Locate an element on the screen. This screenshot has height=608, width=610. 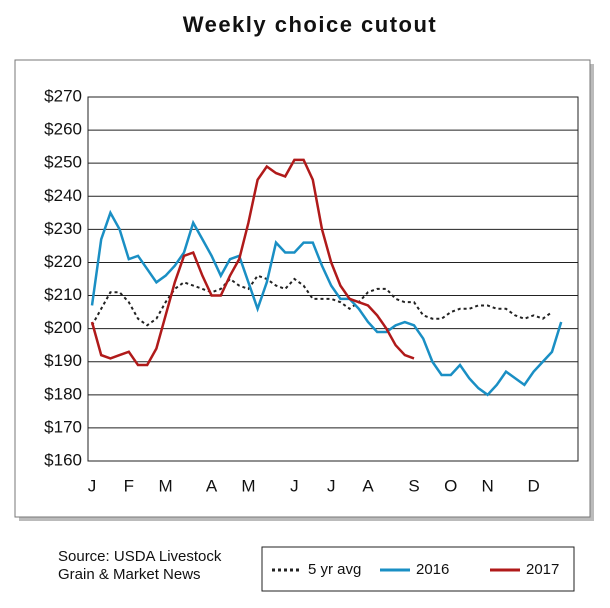
x-tick-label: O is located at coordinates (450, 485).